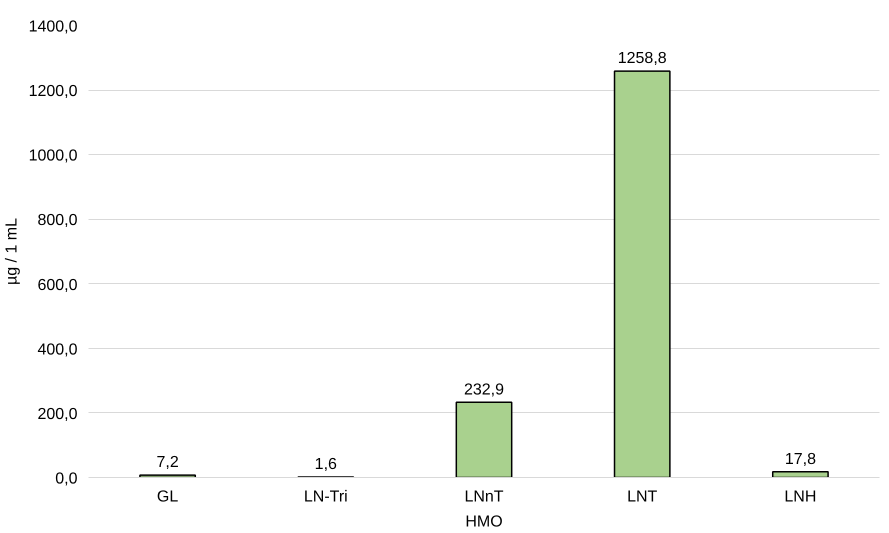  What do you see at coordinates (12, 252) in the screenshot?
I see `y-axis-title: µg / 1 mL` at bounding box center [12, 252].